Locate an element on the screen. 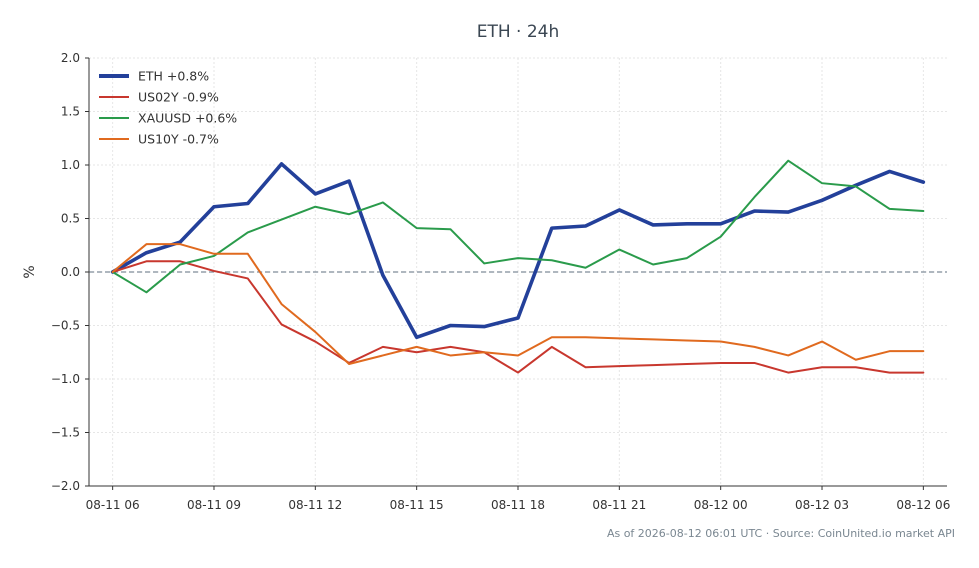 The image size is (979, 568). legend-label-0: ETH +0.8% is located at coordinates (173, 76).